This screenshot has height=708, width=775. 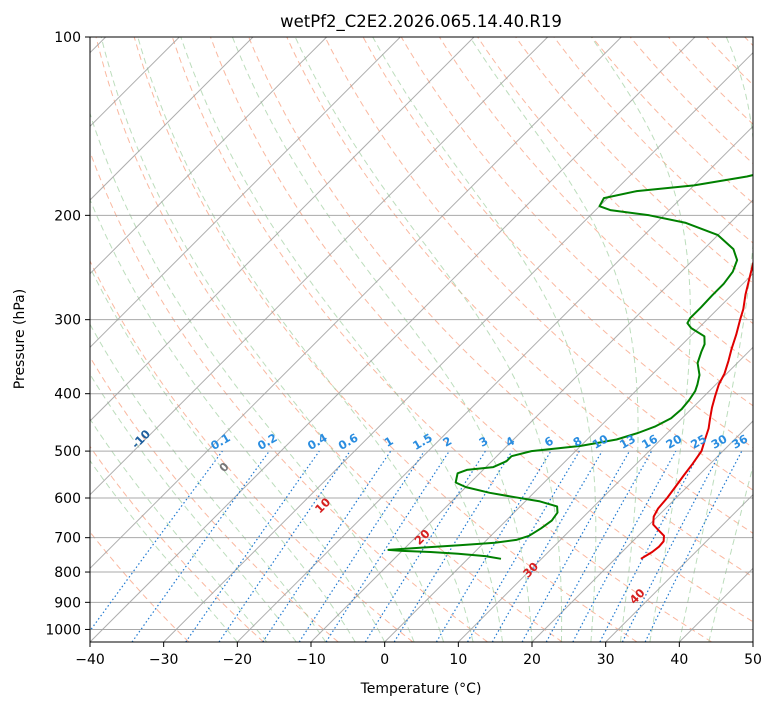 I want to click on x-tick-label: −30, so click(x=164, y=660).